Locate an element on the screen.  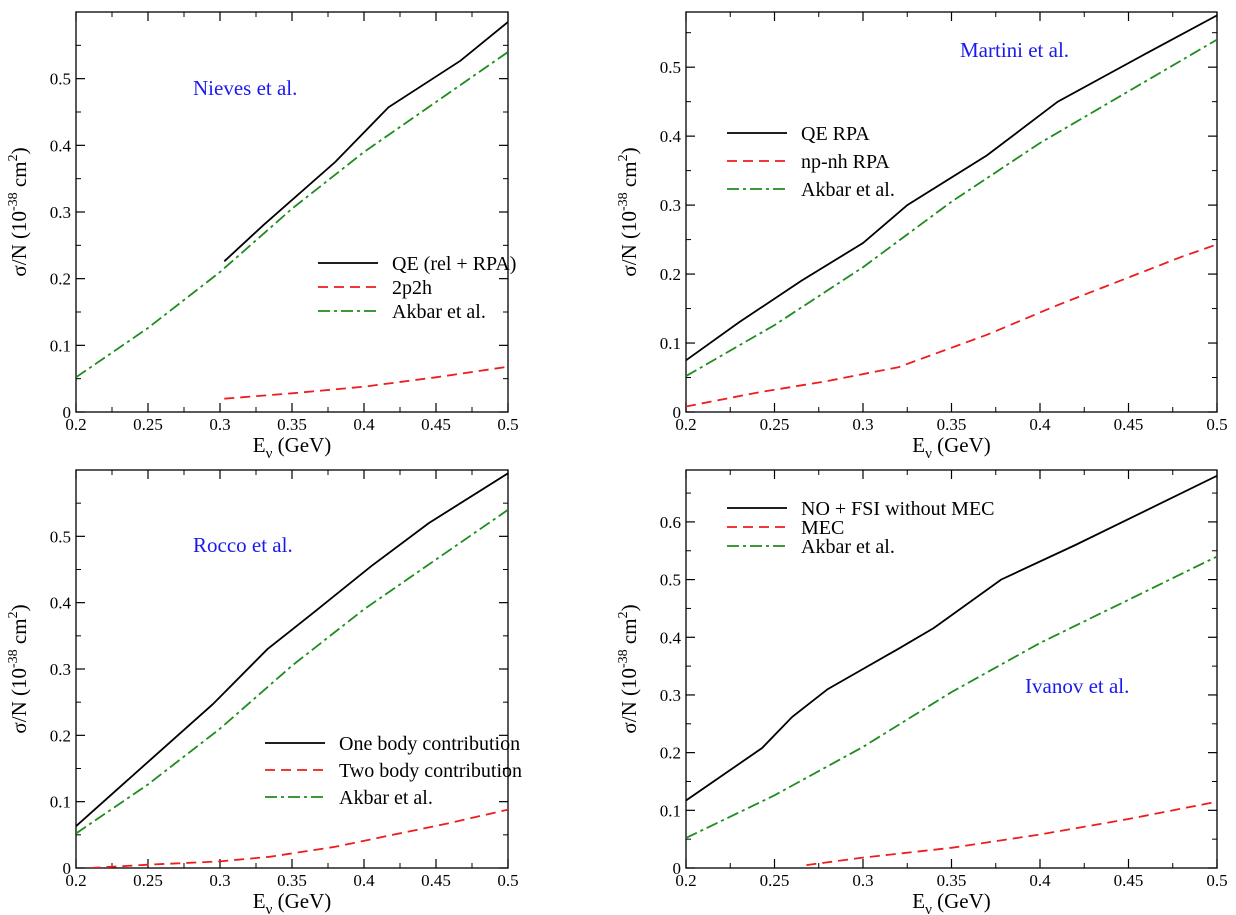
model-annotation: Nieves et al. is located at coordinates (245, 88).